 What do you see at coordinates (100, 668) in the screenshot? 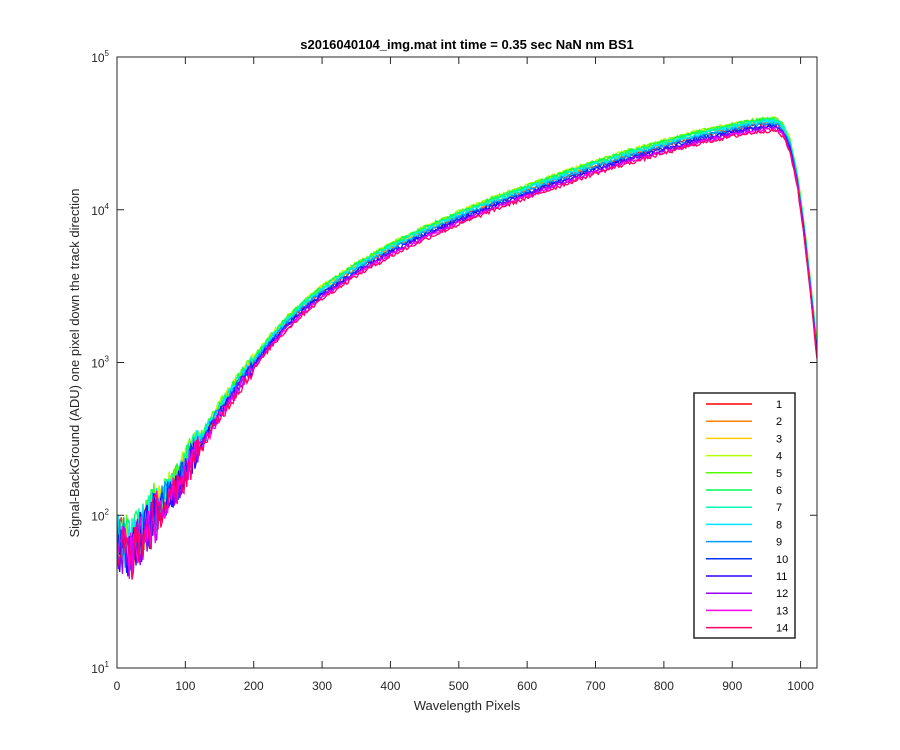
I see `y-tick-label: 10¹` at bounding box center [100, 668].